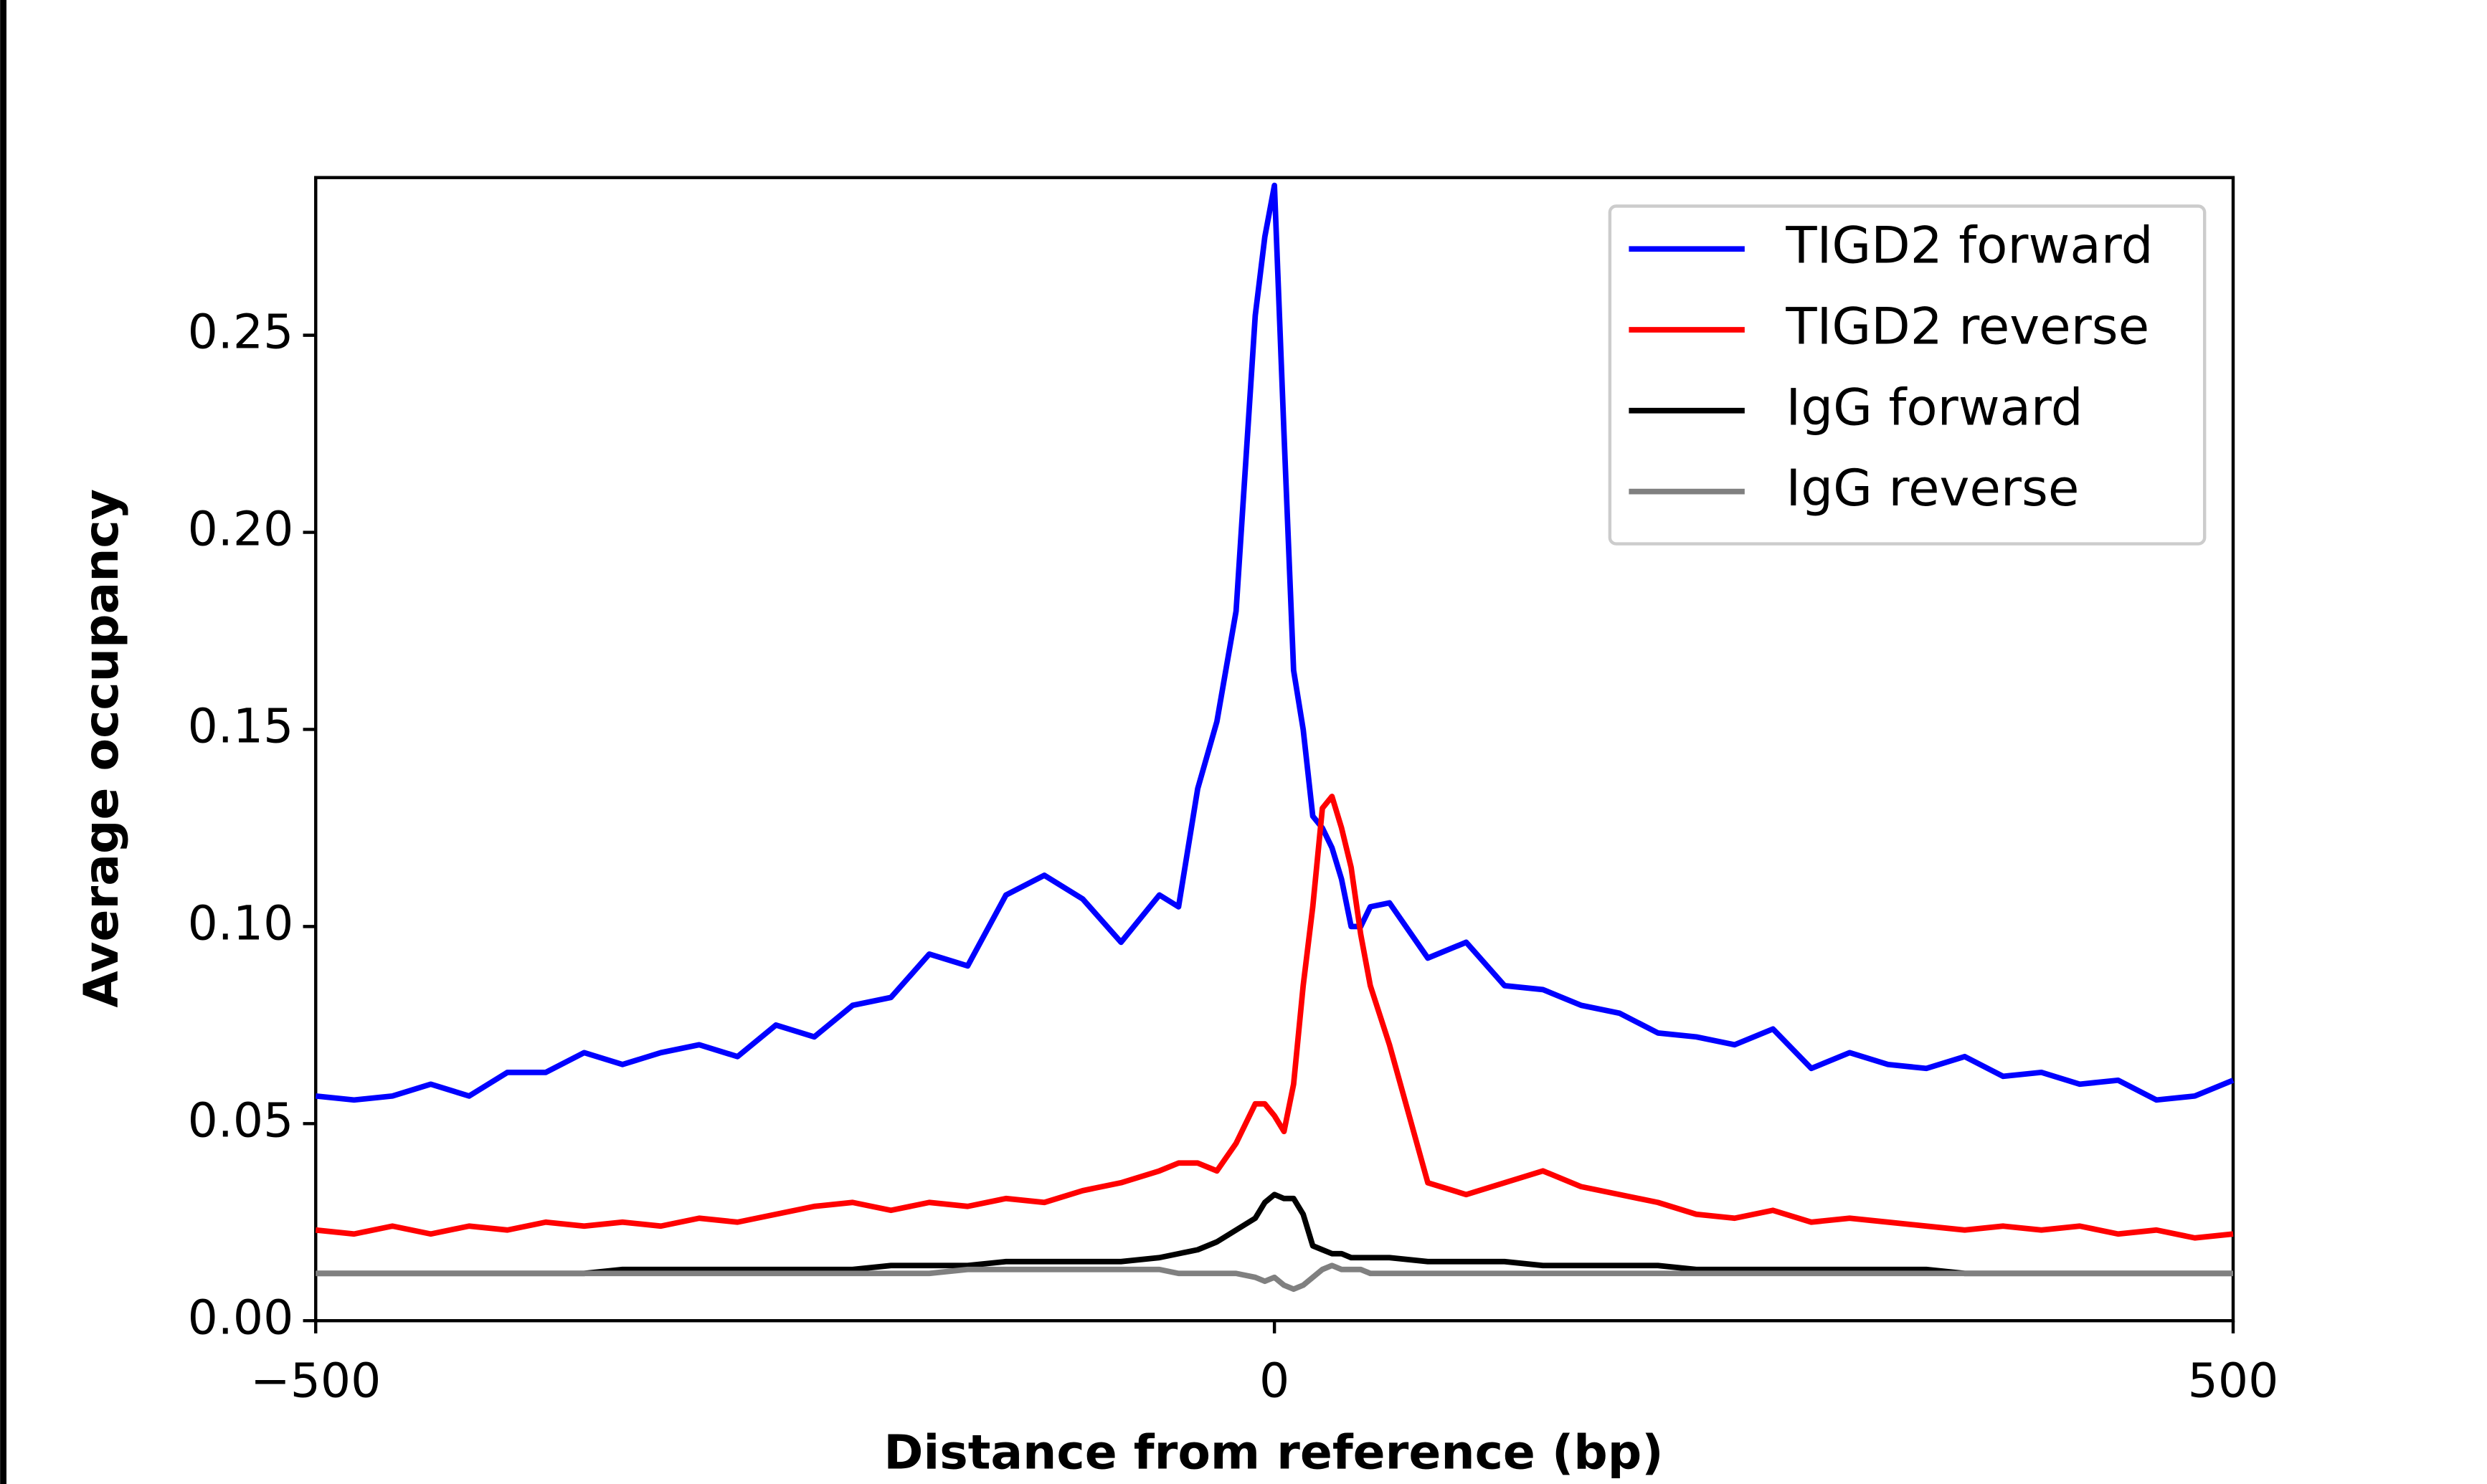 The height and width of the screenshot is (1484, 2487). Describe the element at coordinates (1273, 1452) in the screenshot. I see `x-axis-label: Distance from reference (bp)` at that location.